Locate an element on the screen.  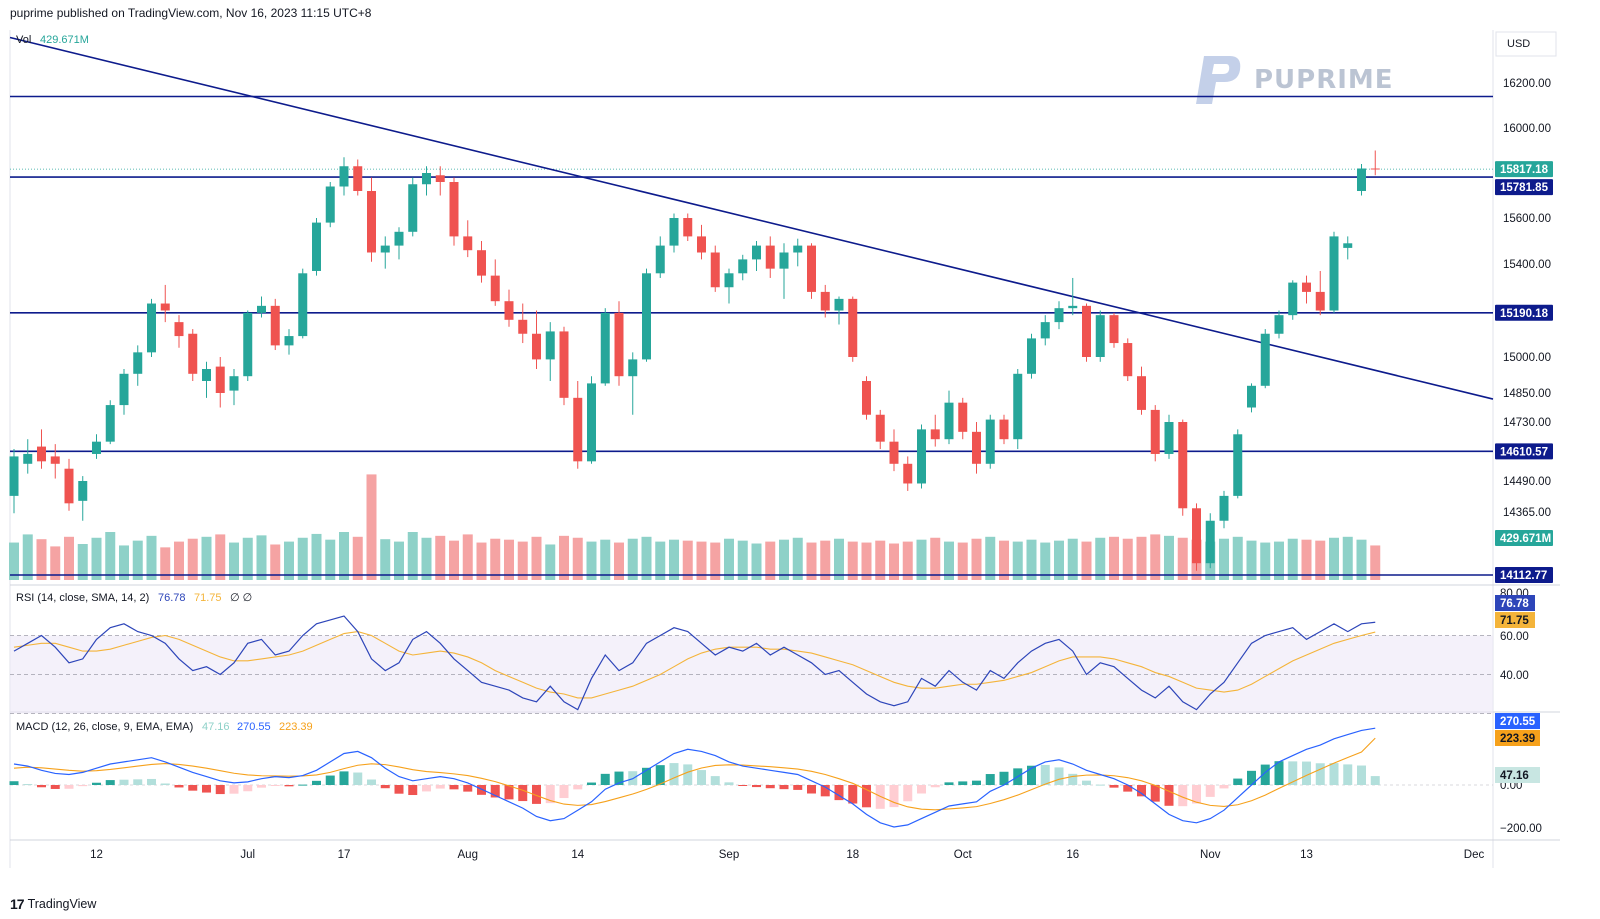
price-badge-label: 14610.57 is located at coordinates (1524, 452).